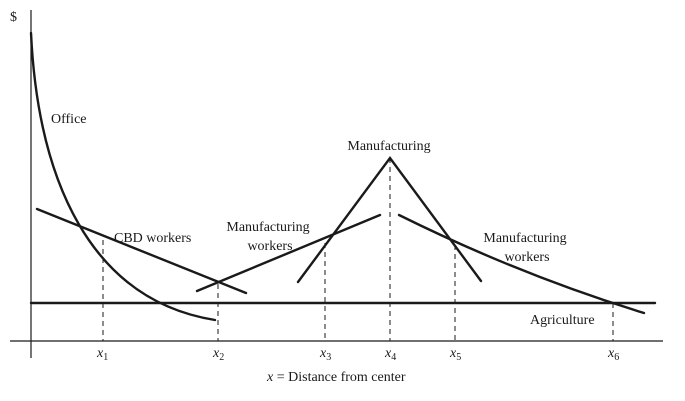  What do you see at coordinates (13, 17) in the screenshot?
I see `y-axis-label: $` at bounding box center [13, 17].